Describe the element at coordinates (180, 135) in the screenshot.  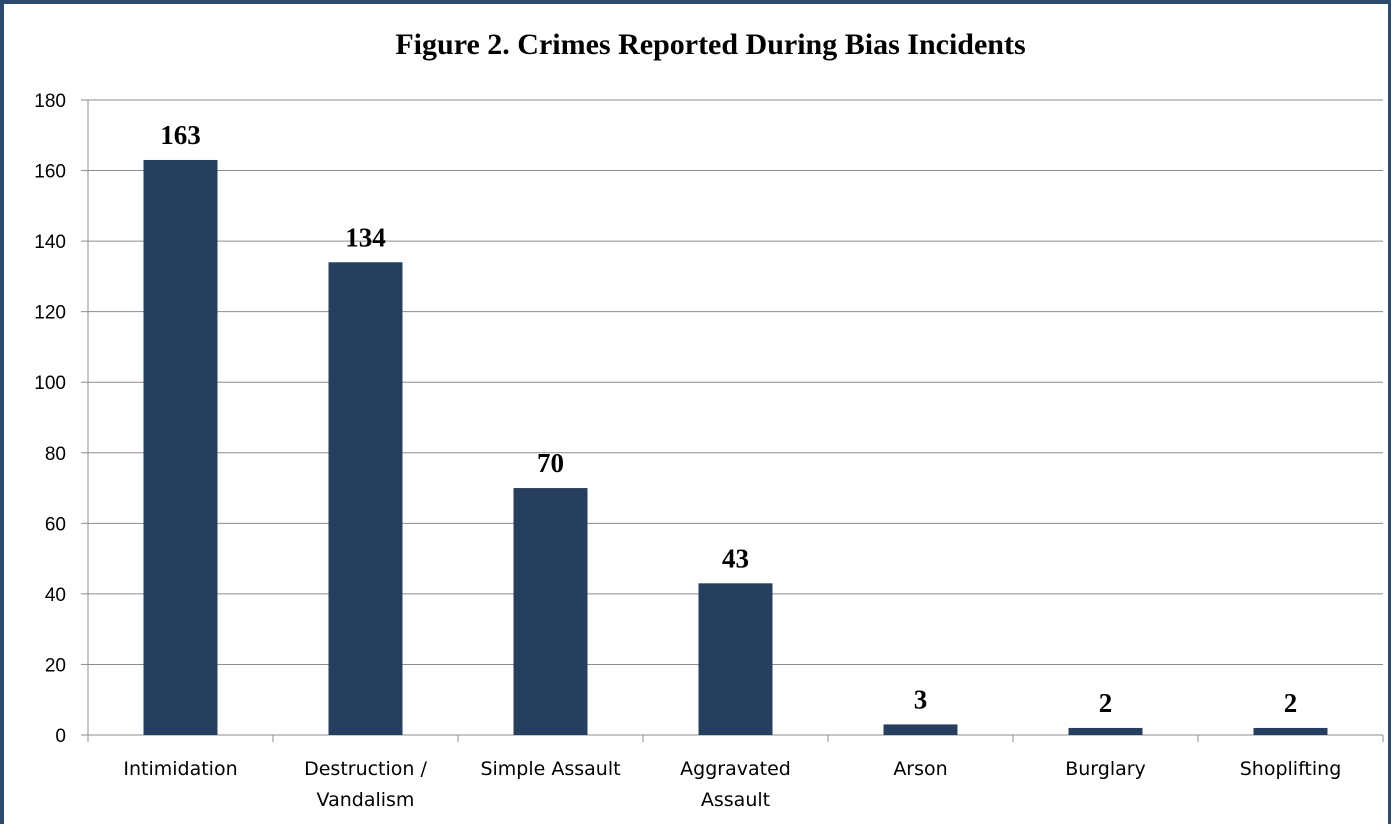
I see `data-label: 163` at that location.